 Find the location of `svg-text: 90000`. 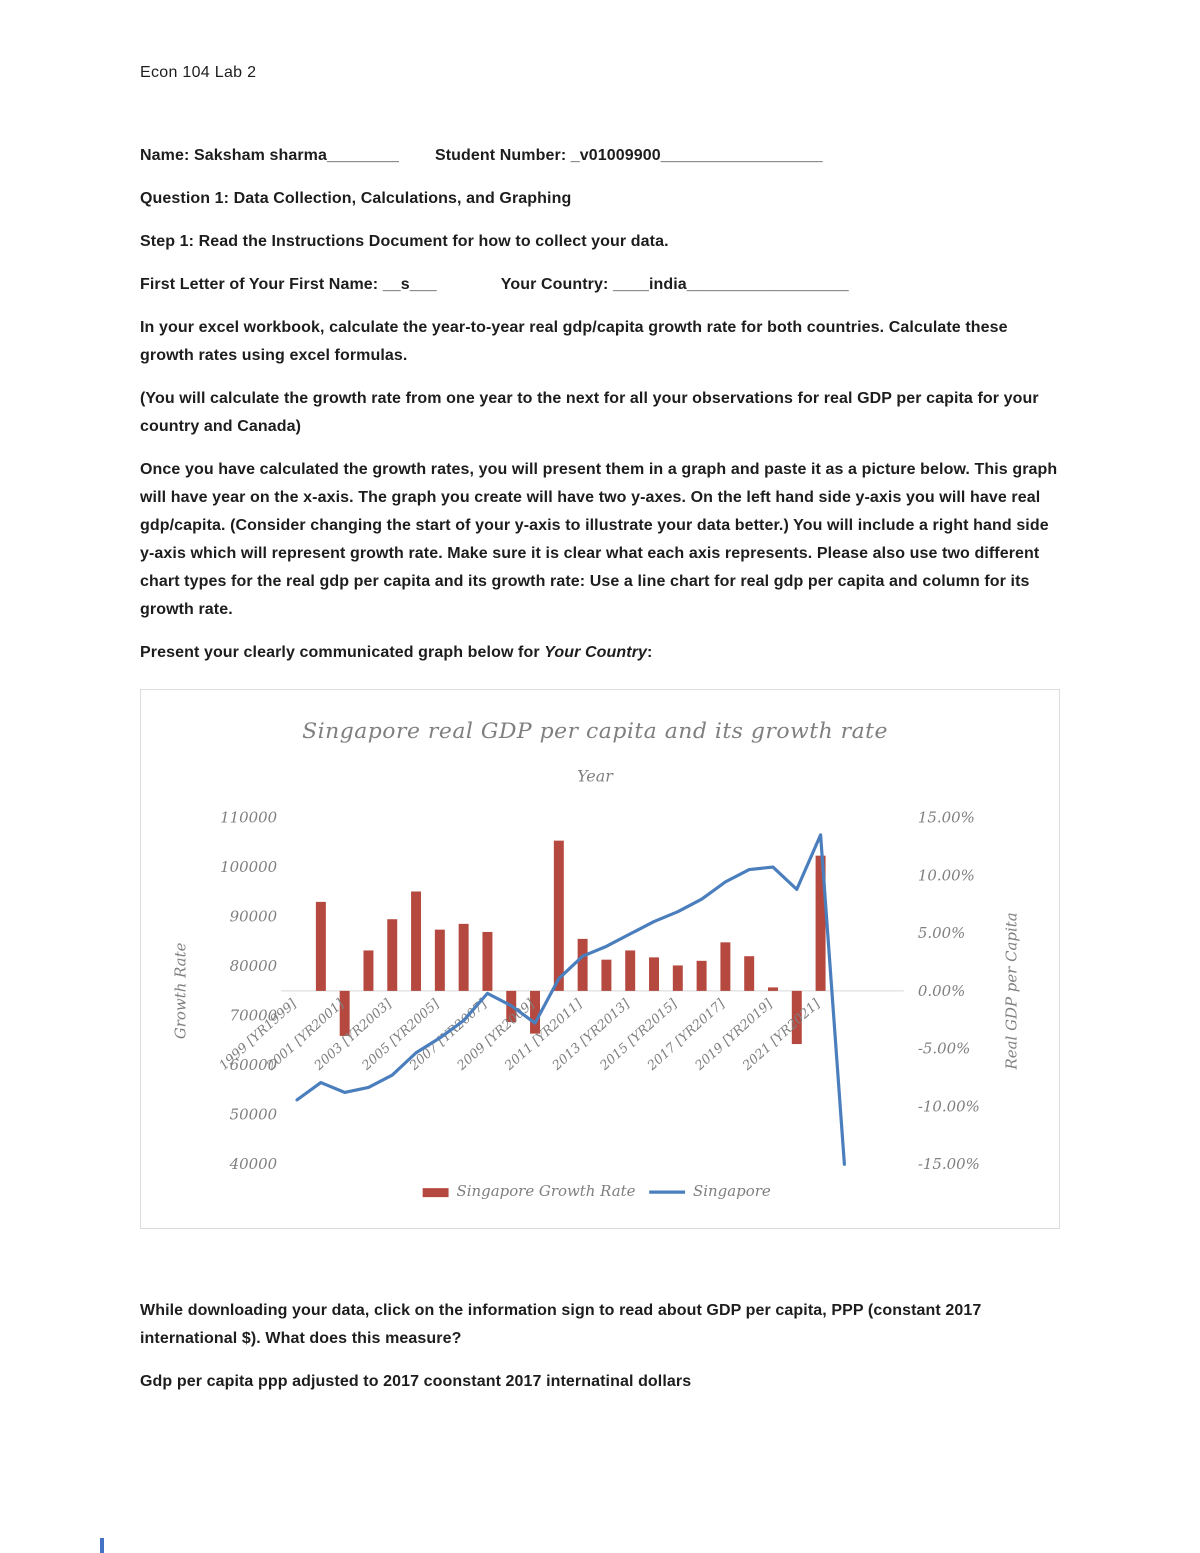

svg-text: 90000 is located at coordinates (254, 917).